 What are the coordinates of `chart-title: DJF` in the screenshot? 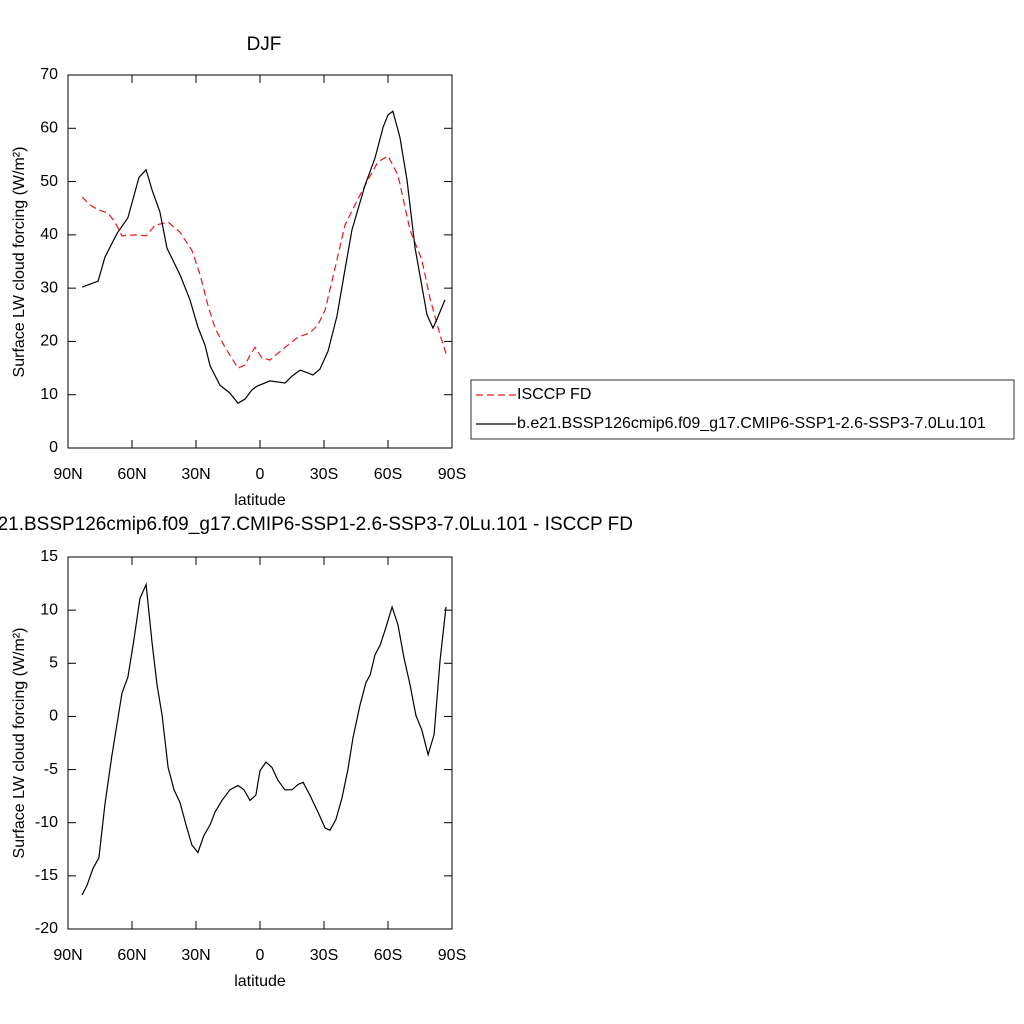 It's located at (264, 44).